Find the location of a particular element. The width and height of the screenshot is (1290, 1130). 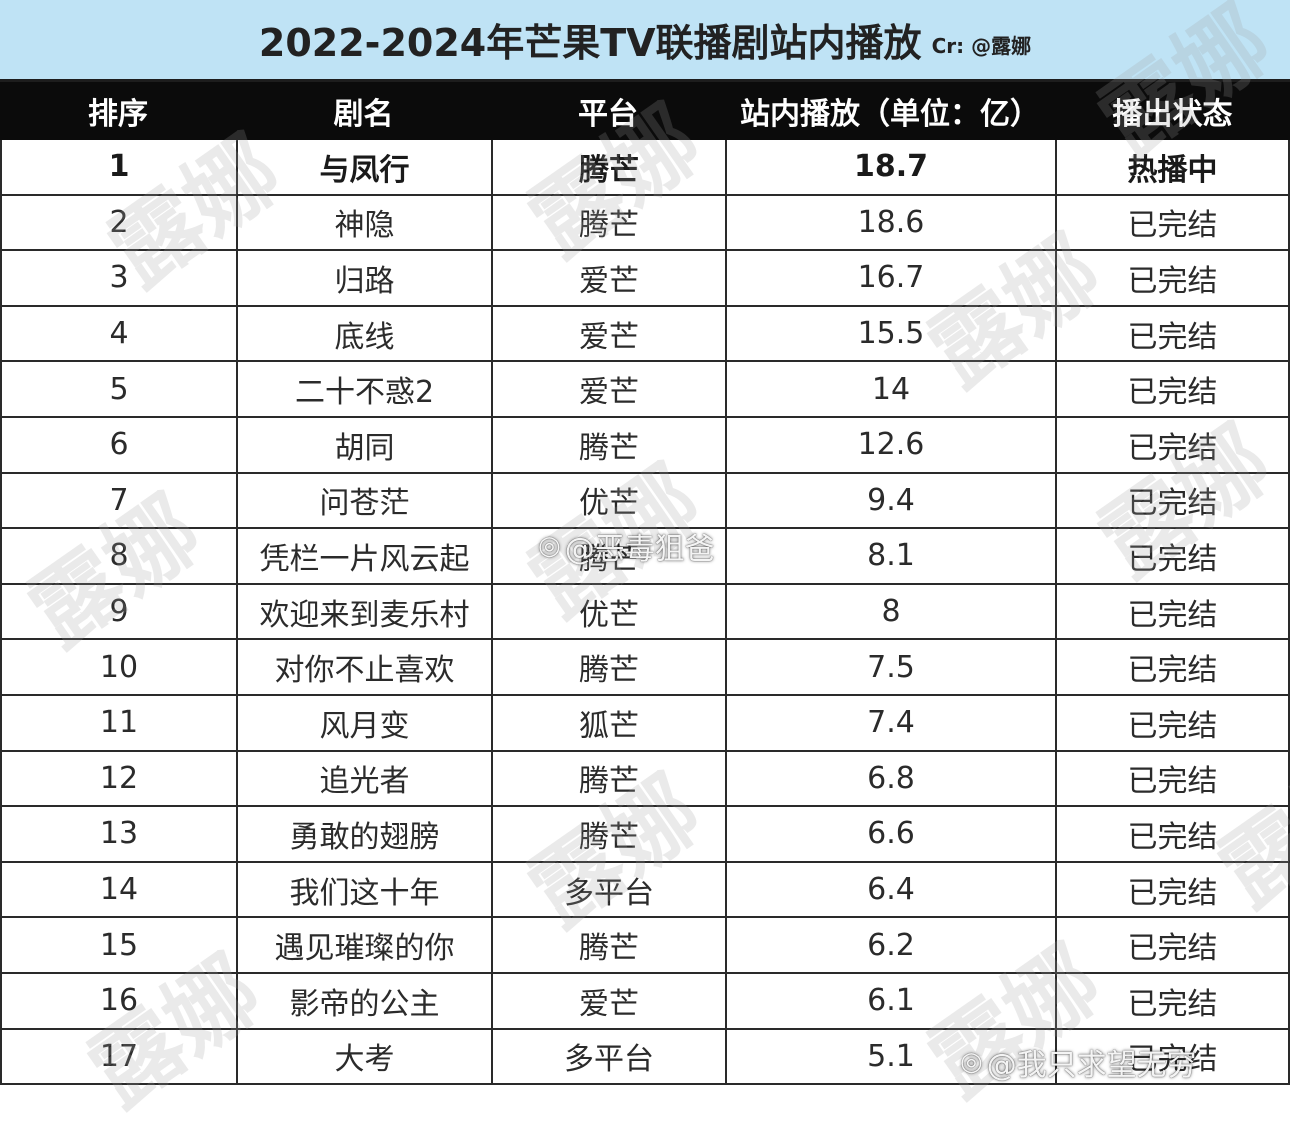

cell-rank: 14 is located at coordinates (118, 889).